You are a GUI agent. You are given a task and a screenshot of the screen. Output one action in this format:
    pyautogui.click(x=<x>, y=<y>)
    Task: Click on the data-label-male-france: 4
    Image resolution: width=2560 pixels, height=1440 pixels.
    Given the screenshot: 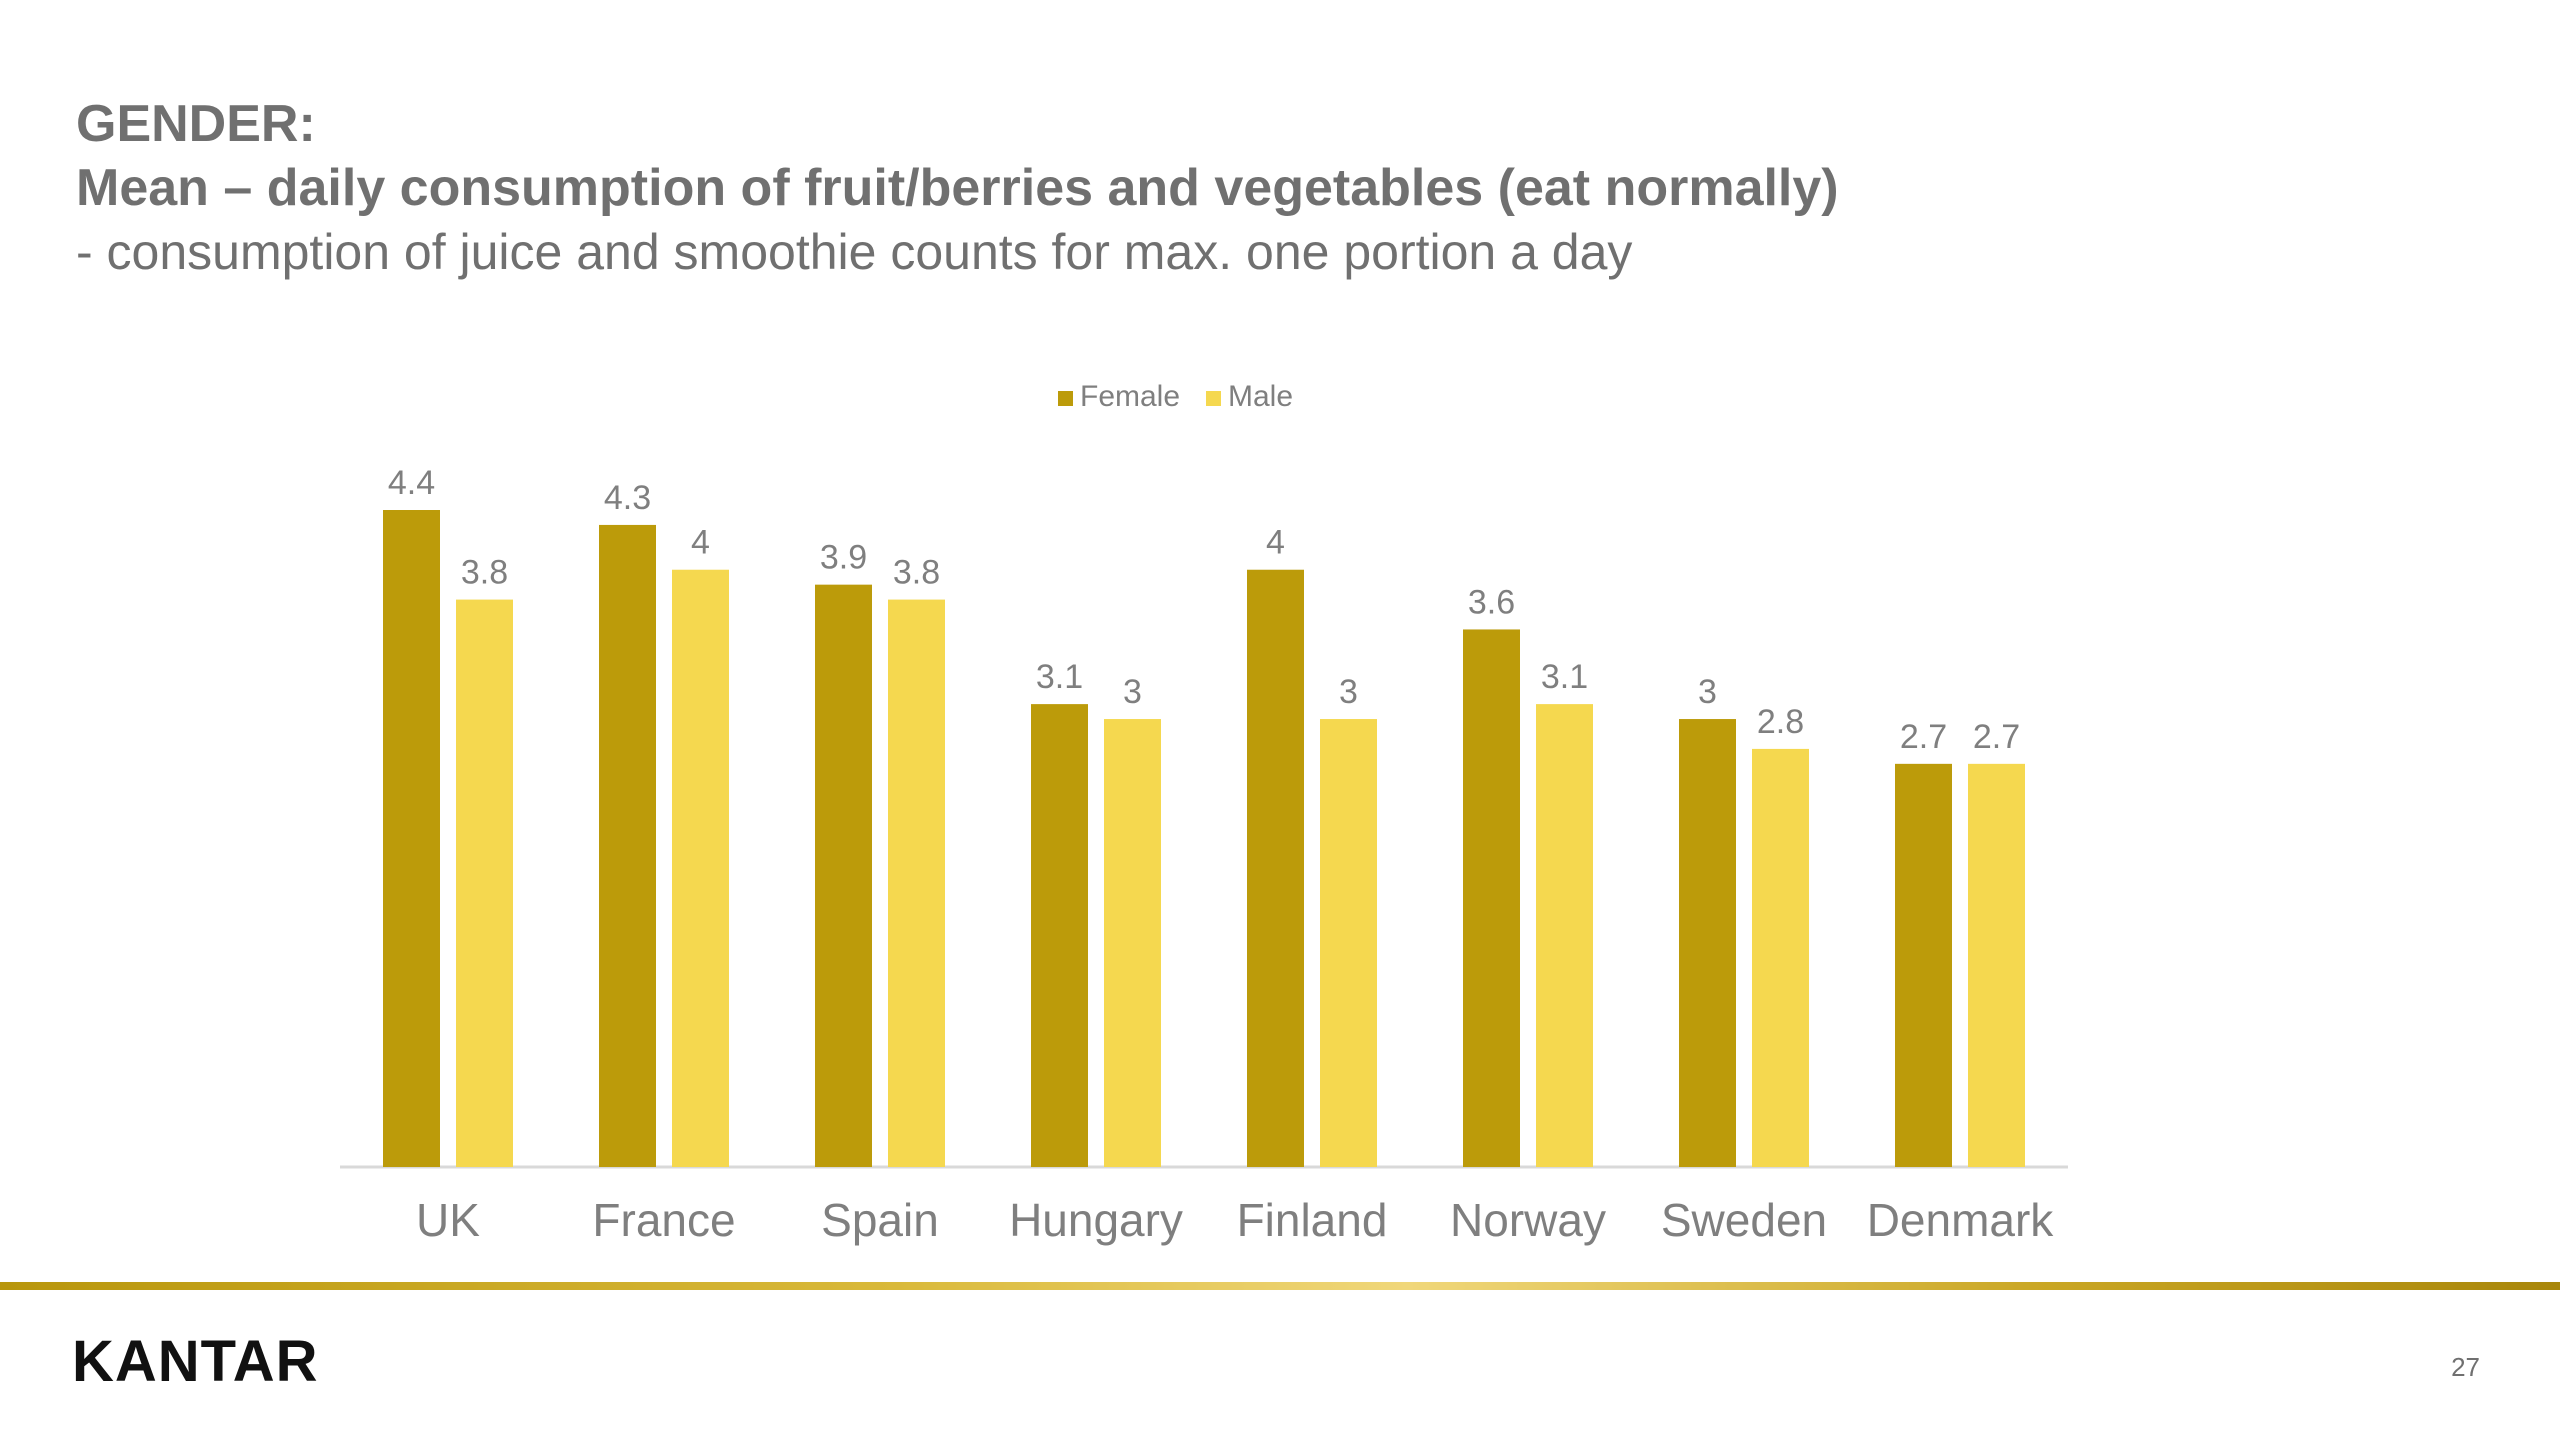 What is the action you would take?
    pyautogui.click(x=700, y=543)
    